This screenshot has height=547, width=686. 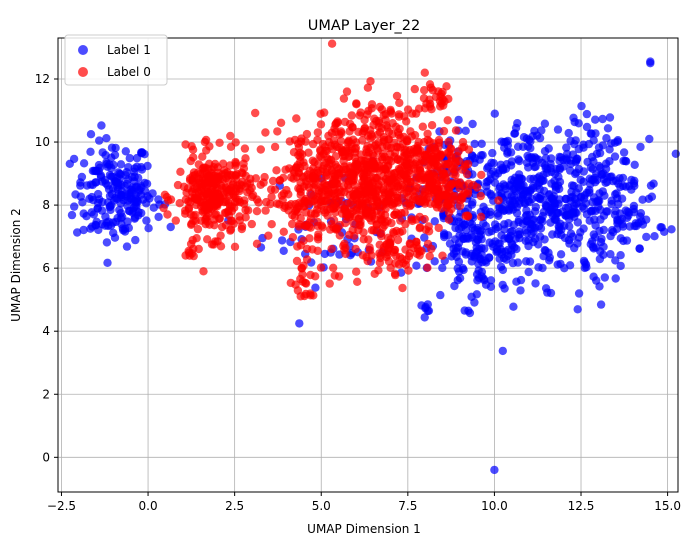 I want to click on x-tick-label: 7.5, so click(x=407, y=506).